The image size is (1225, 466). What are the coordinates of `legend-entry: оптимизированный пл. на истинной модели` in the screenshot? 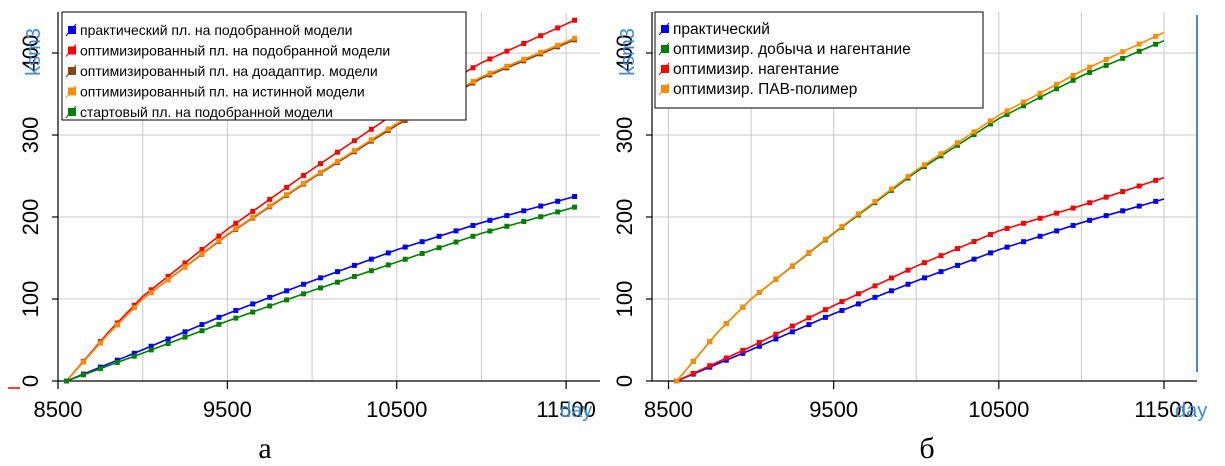 It's located at (222, 92).